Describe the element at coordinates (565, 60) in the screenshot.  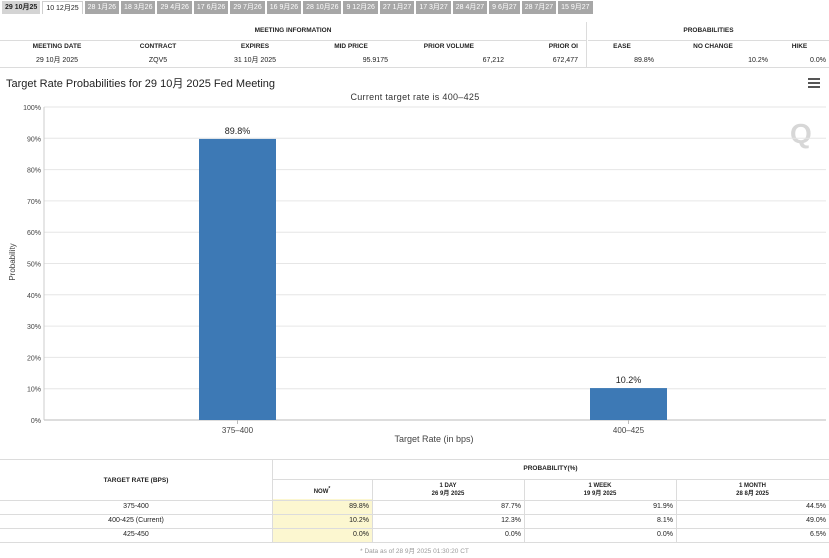
I see `prior-oi-value: 672,477` at that location.